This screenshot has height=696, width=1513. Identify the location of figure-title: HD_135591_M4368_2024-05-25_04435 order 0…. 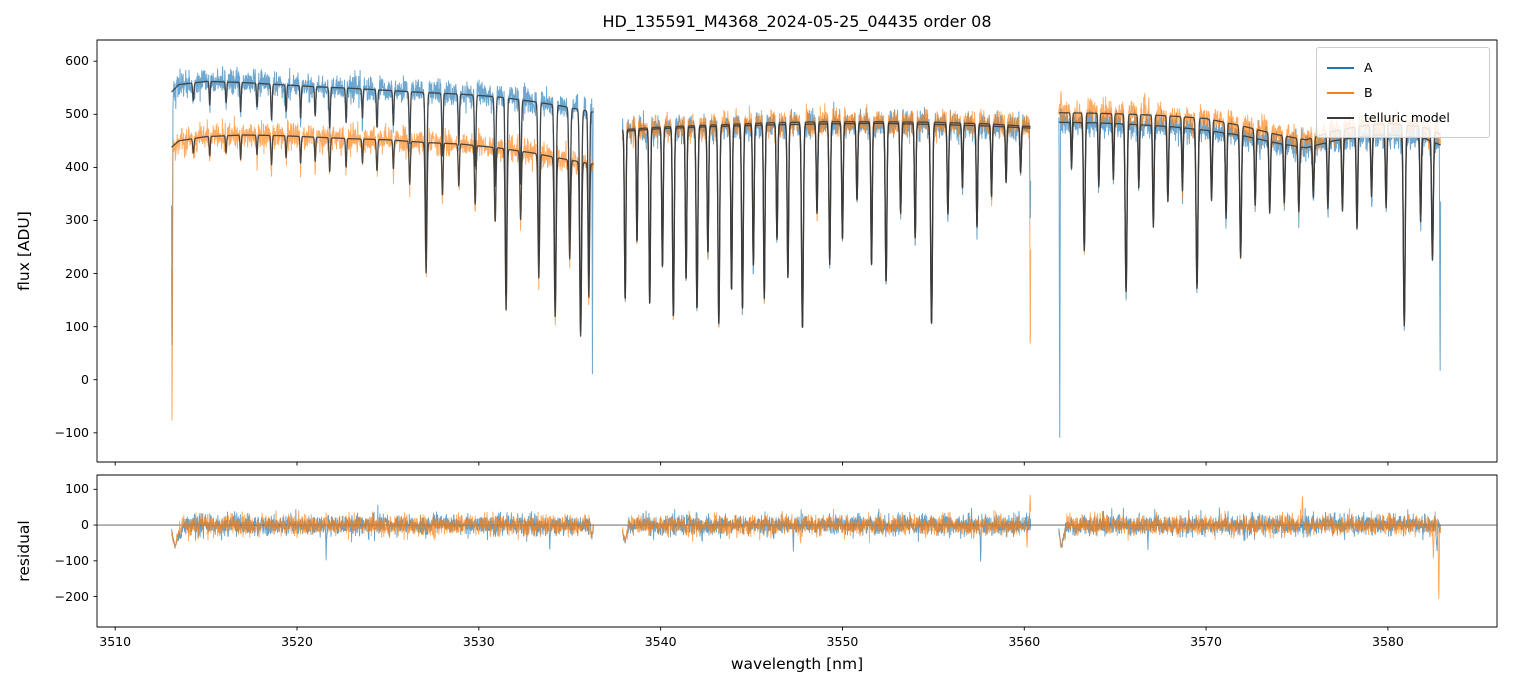
(797, 21).